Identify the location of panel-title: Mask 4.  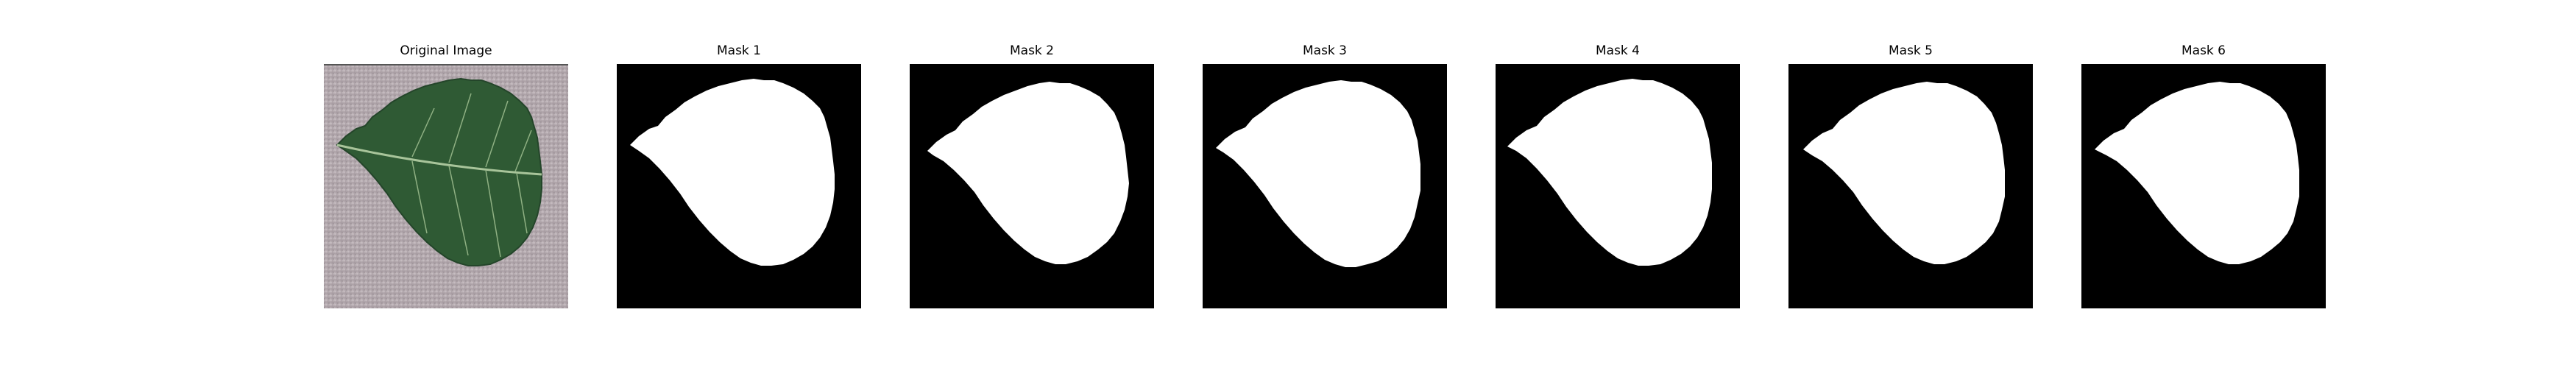
(1617, 50).